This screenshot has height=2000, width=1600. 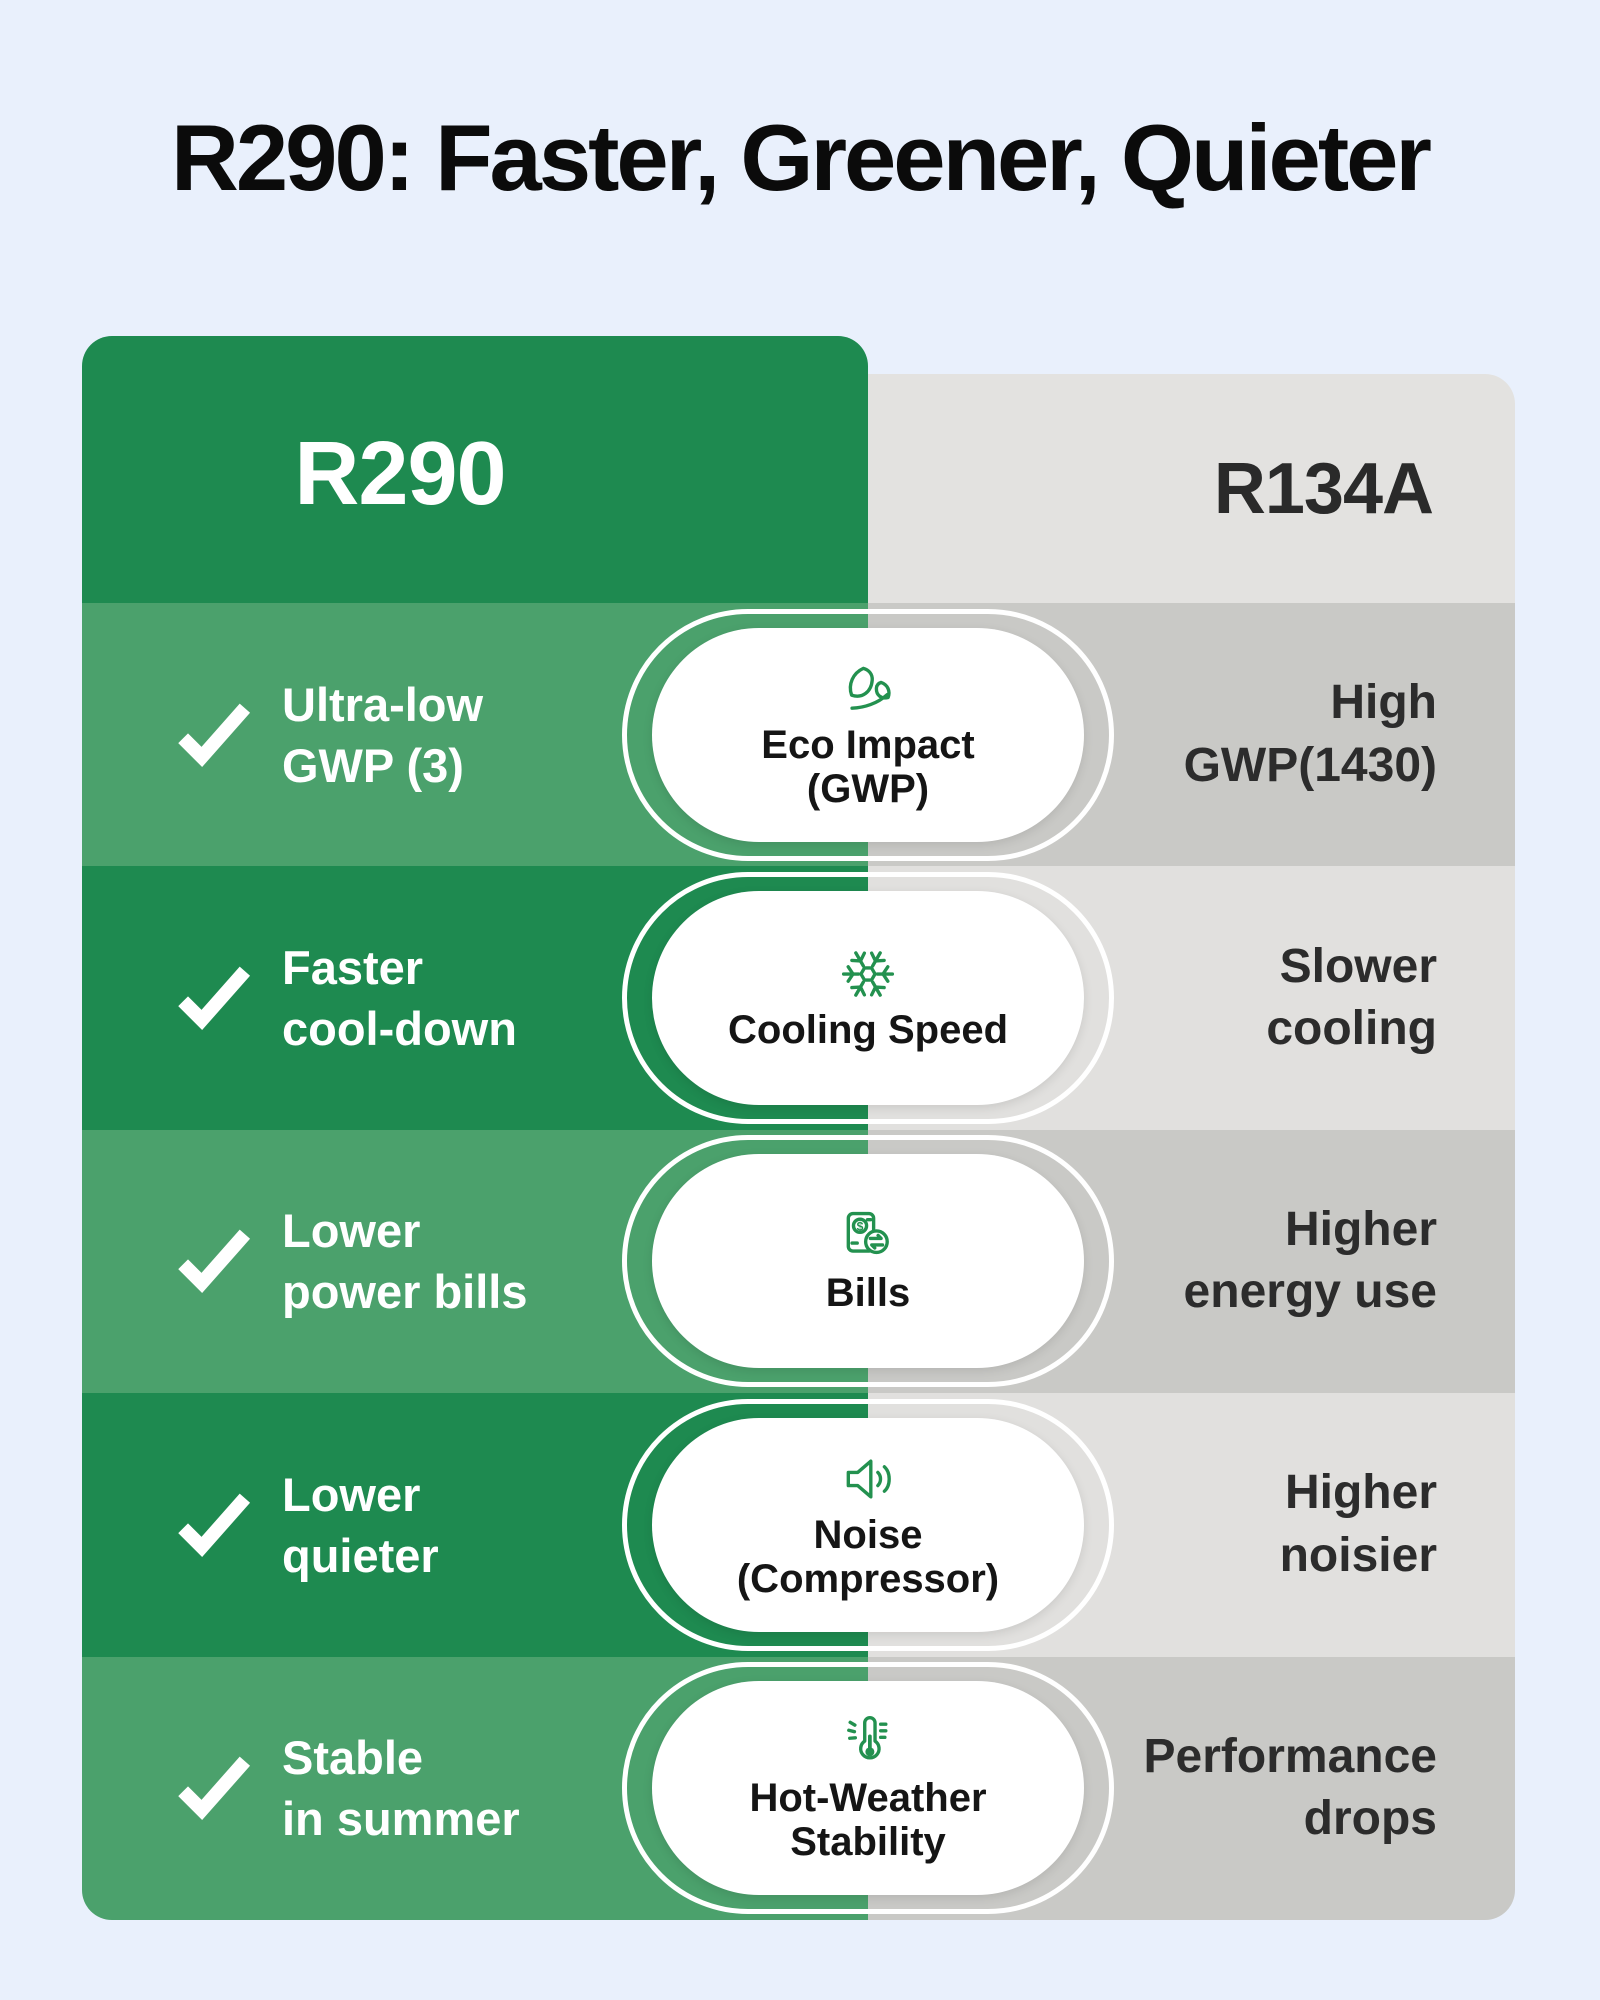 What do you see at coordinates (868, 1842) in the screenshot?
I see `pill-label-line: Stability` at bounding box center [868, 1842].